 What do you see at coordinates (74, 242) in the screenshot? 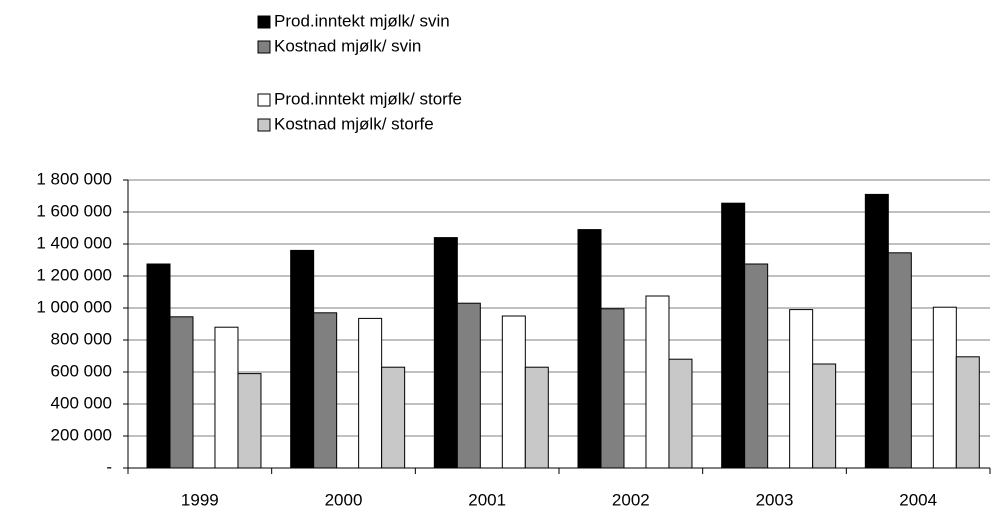
I see `y-tick-label: 1 400 000` at bounding box center [74, 242].